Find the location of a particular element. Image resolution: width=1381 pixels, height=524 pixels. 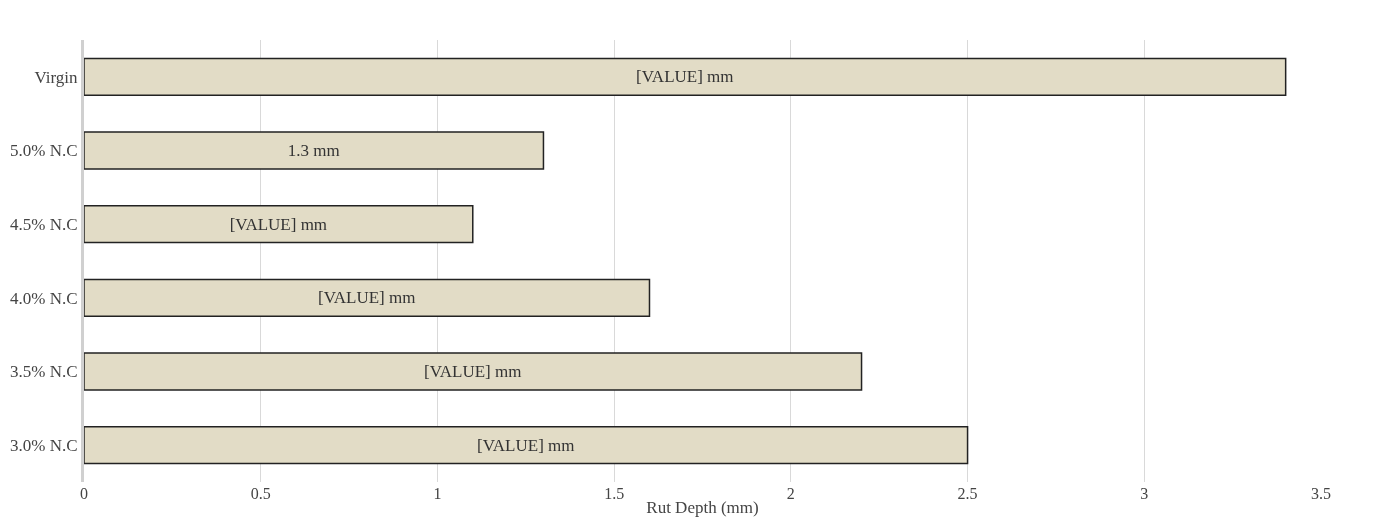

x-tick-label: 0.5 is located at coordinates (260, 493).